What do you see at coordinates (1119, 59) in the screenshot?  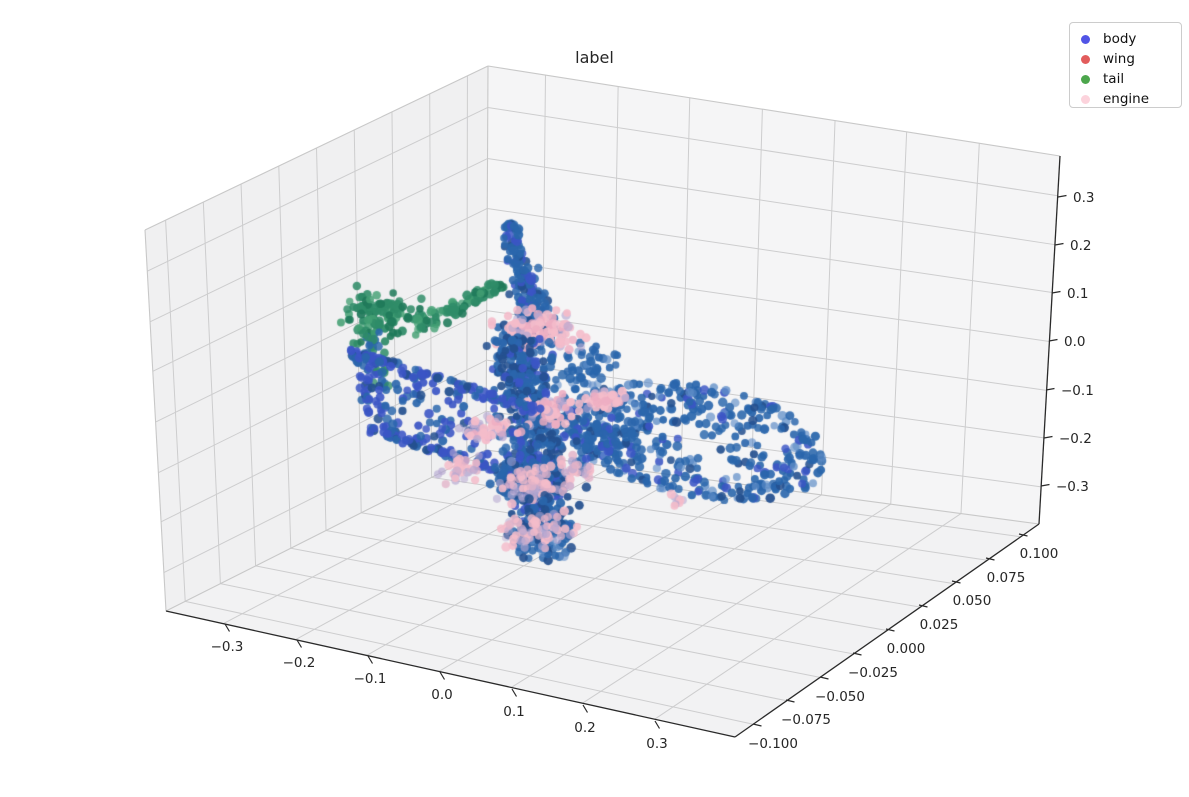 I see `legend-label-wing: wing` at bounding box center [1119, 59].